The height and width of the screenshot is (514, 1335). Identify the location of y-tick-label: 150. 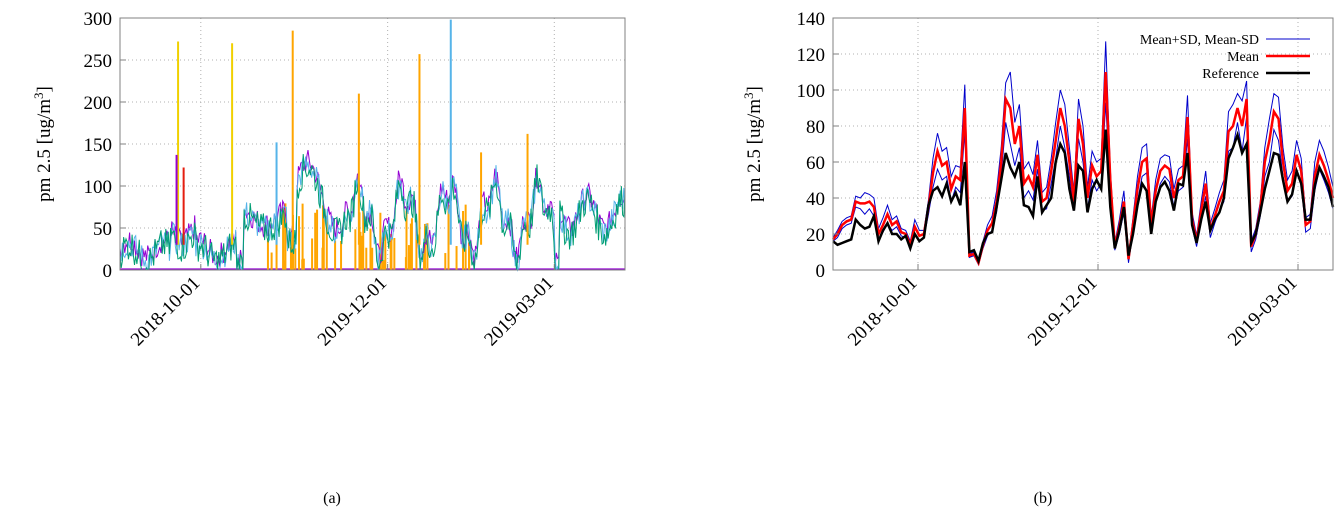
(98, 145).